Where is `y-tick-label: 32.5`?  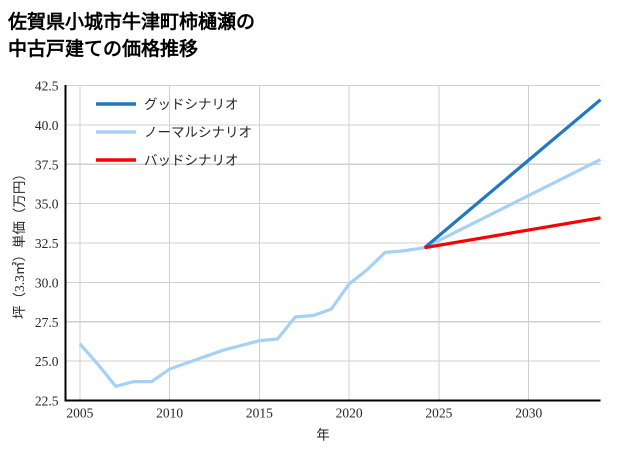 y-tick-label: 32.5 is located at coordinates (47, 243).